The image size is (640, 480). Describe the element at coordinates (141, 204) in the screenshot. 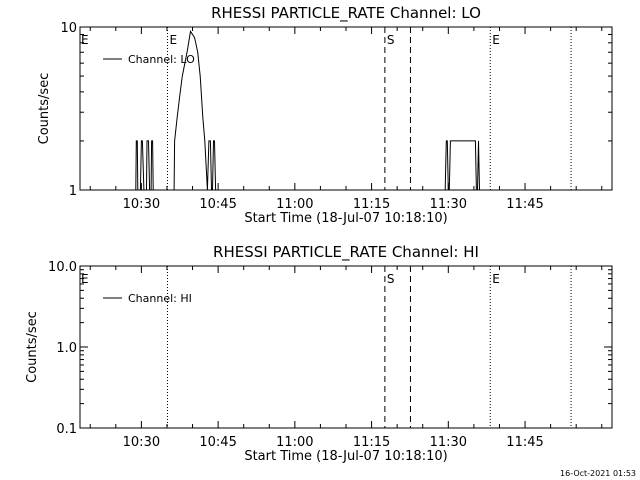

I see `chart1-xtick-label: 10:30` at that location.